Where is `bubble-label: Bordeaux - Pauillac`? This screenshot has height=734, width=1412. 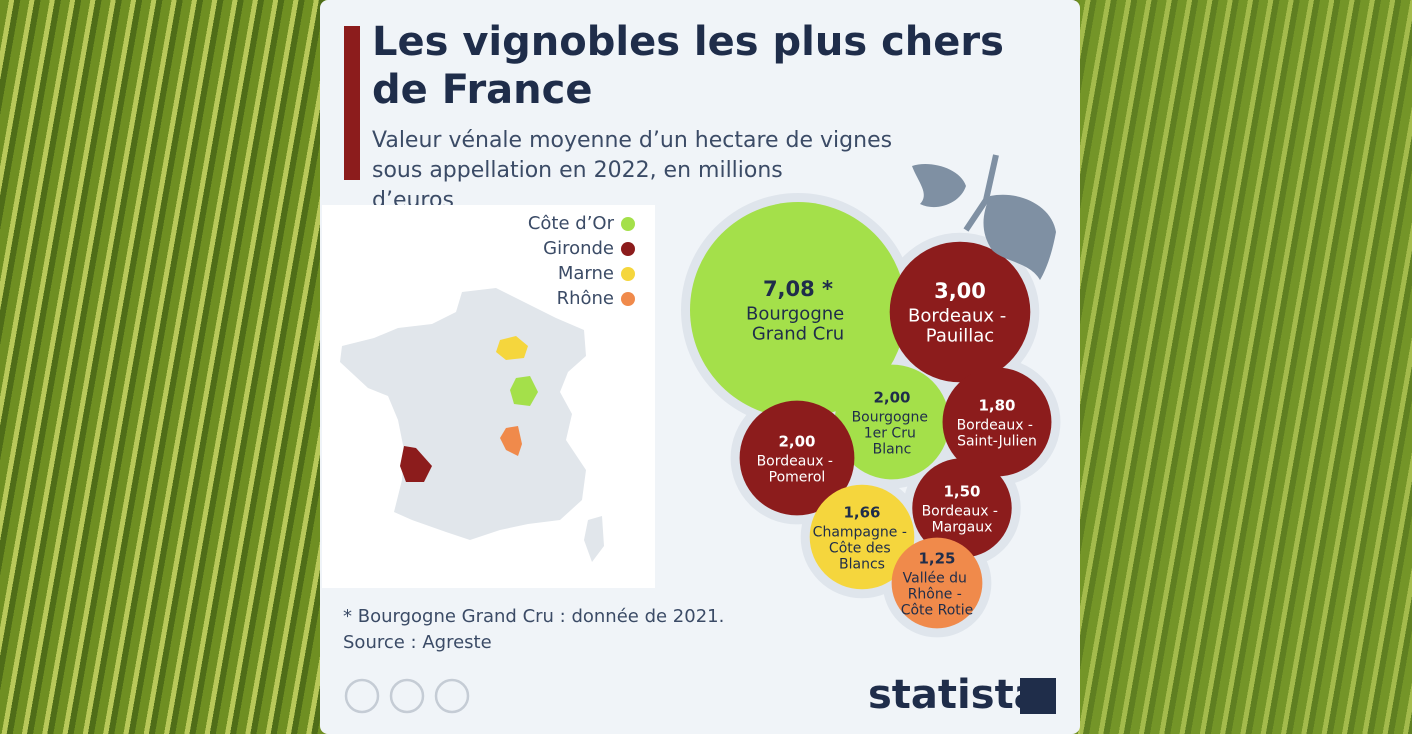
bubble-label: Bordeaux - Pauillac is located at coordinates (960, 326).